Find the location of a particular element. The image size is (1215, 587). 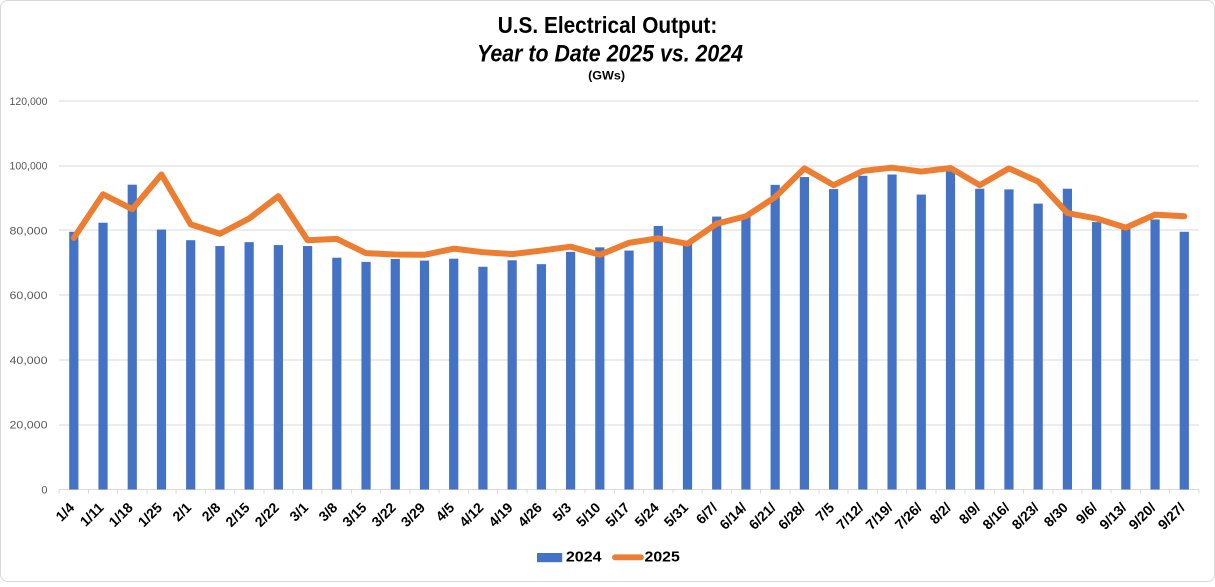

svg-text: 20,000 is located at coordinates (29, 426).